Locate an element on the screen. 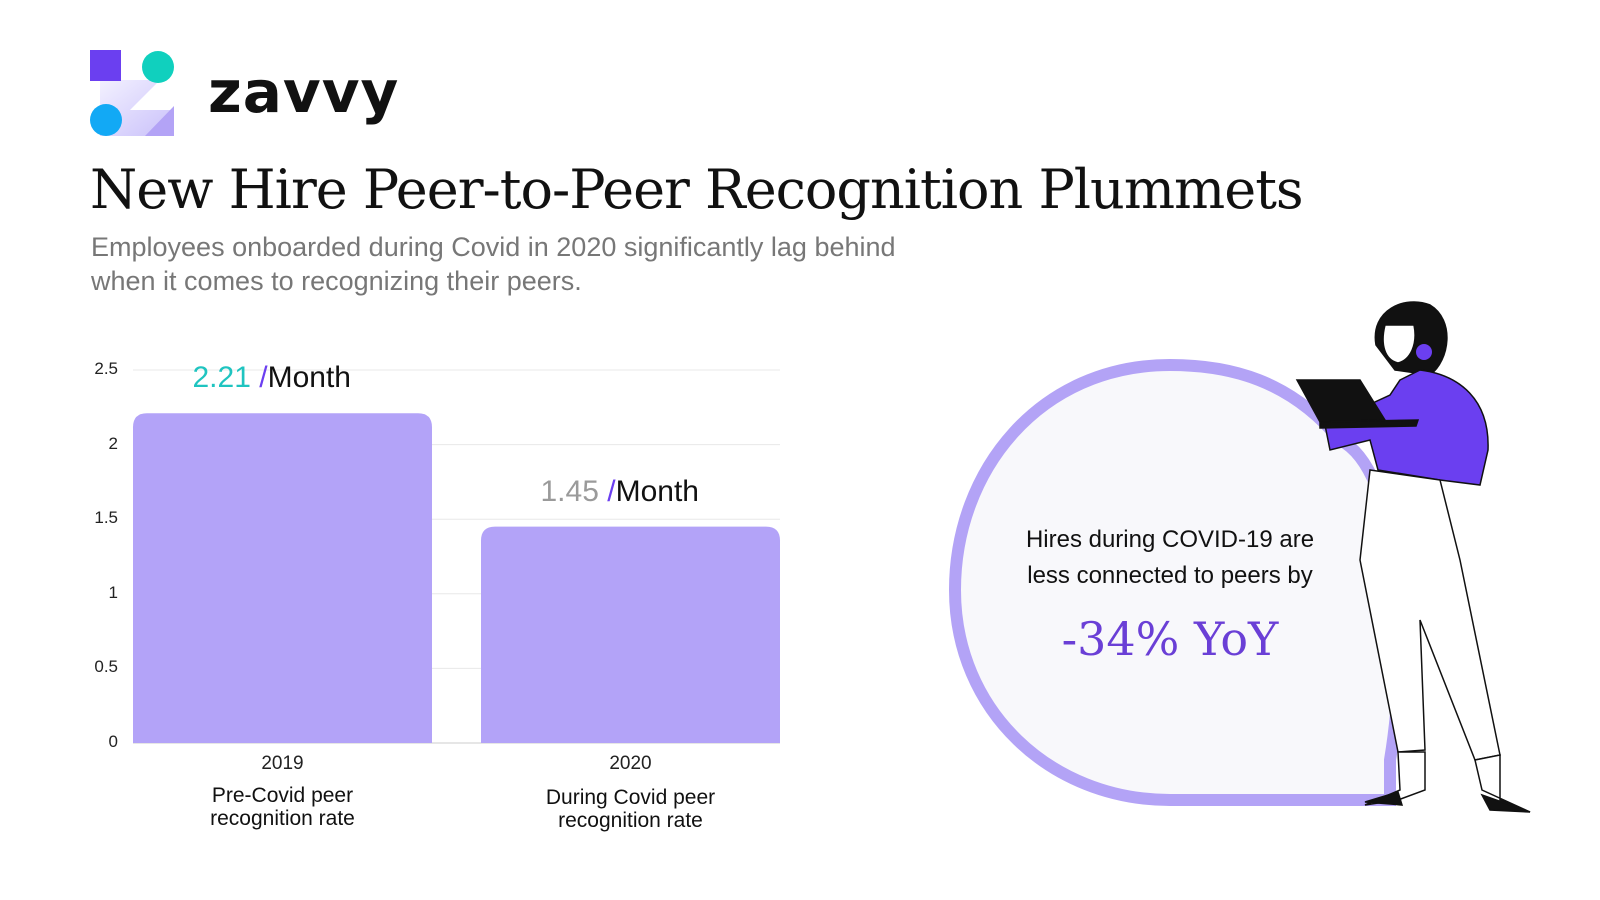 The height and width of the screenshot is (900, 1600). data-label: 1.45 /Month is located at coordinates (620, 492).